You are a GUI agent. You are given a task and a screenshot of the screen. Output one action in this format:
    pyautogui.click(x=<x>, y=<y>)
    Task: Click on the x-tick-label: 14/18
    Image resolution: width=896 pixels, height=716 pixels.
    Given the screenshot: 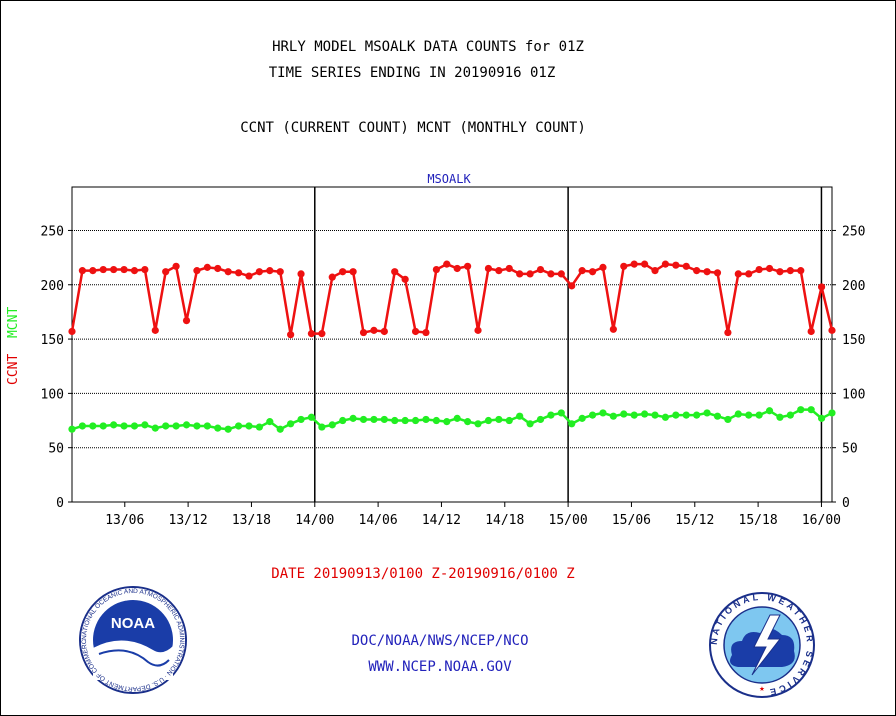 What is the action you would take?
    pyautogui.click(x=504, y=520)
    